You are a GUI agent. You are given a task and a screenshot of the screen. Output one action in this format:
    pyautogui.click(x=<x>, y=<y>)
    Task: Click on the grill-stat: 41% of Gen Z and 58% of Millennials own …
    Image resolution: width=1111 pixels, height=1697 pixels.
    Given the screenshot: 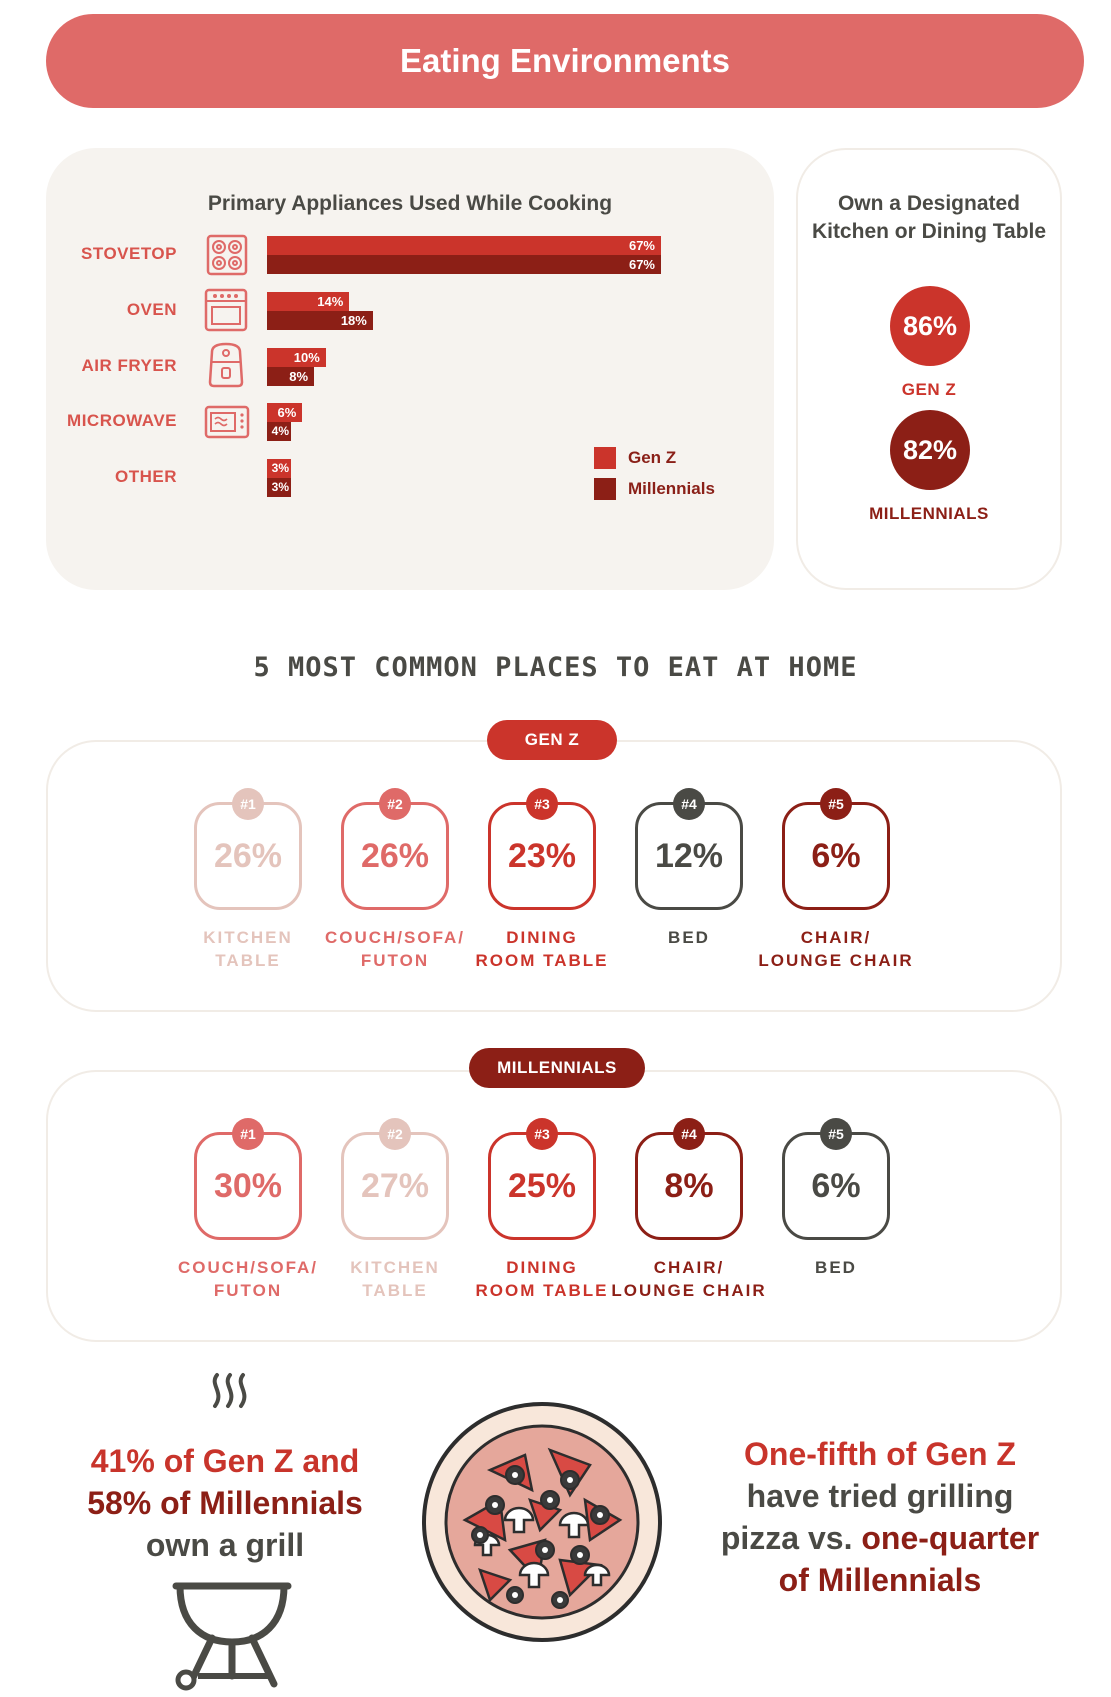 What is the action you would take?
    pyautogui.click(x=225, y=1503)
    